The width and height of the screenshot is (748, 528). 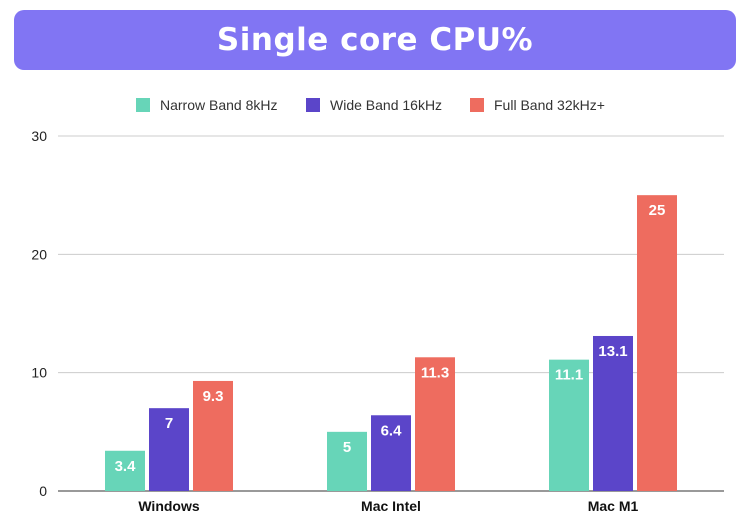 I want to click on chart-title-banner: Single core CPU%, so click(x=375, y=40).